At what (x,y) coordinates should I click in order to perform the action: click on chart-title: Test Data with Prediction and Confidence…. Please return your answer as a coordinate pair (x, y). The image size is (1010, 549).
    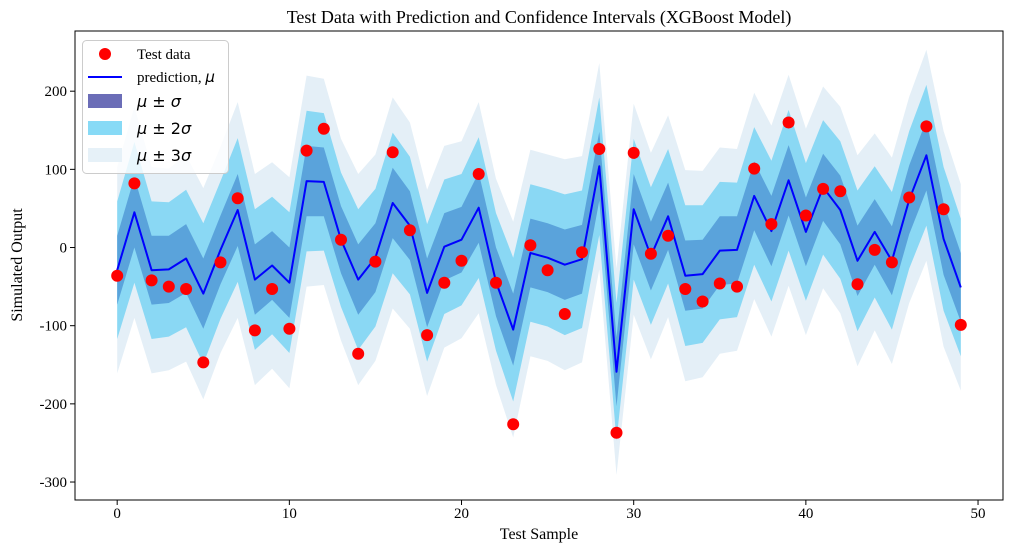
    Looking at the image, I should click on (539, 17).